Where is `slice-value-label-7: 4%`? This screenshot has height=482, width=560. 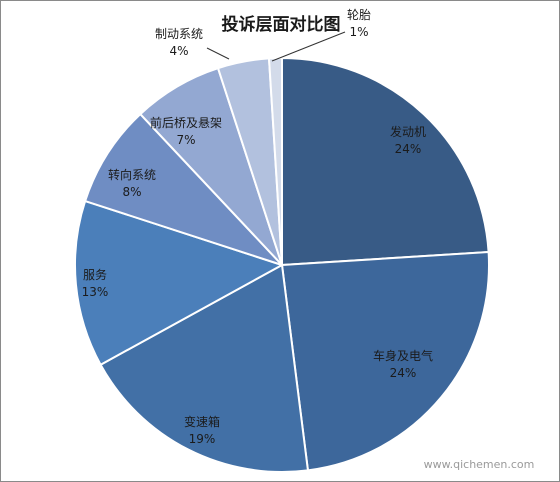 slice-value-label-7: 4% is located at coordinates (178, 51).